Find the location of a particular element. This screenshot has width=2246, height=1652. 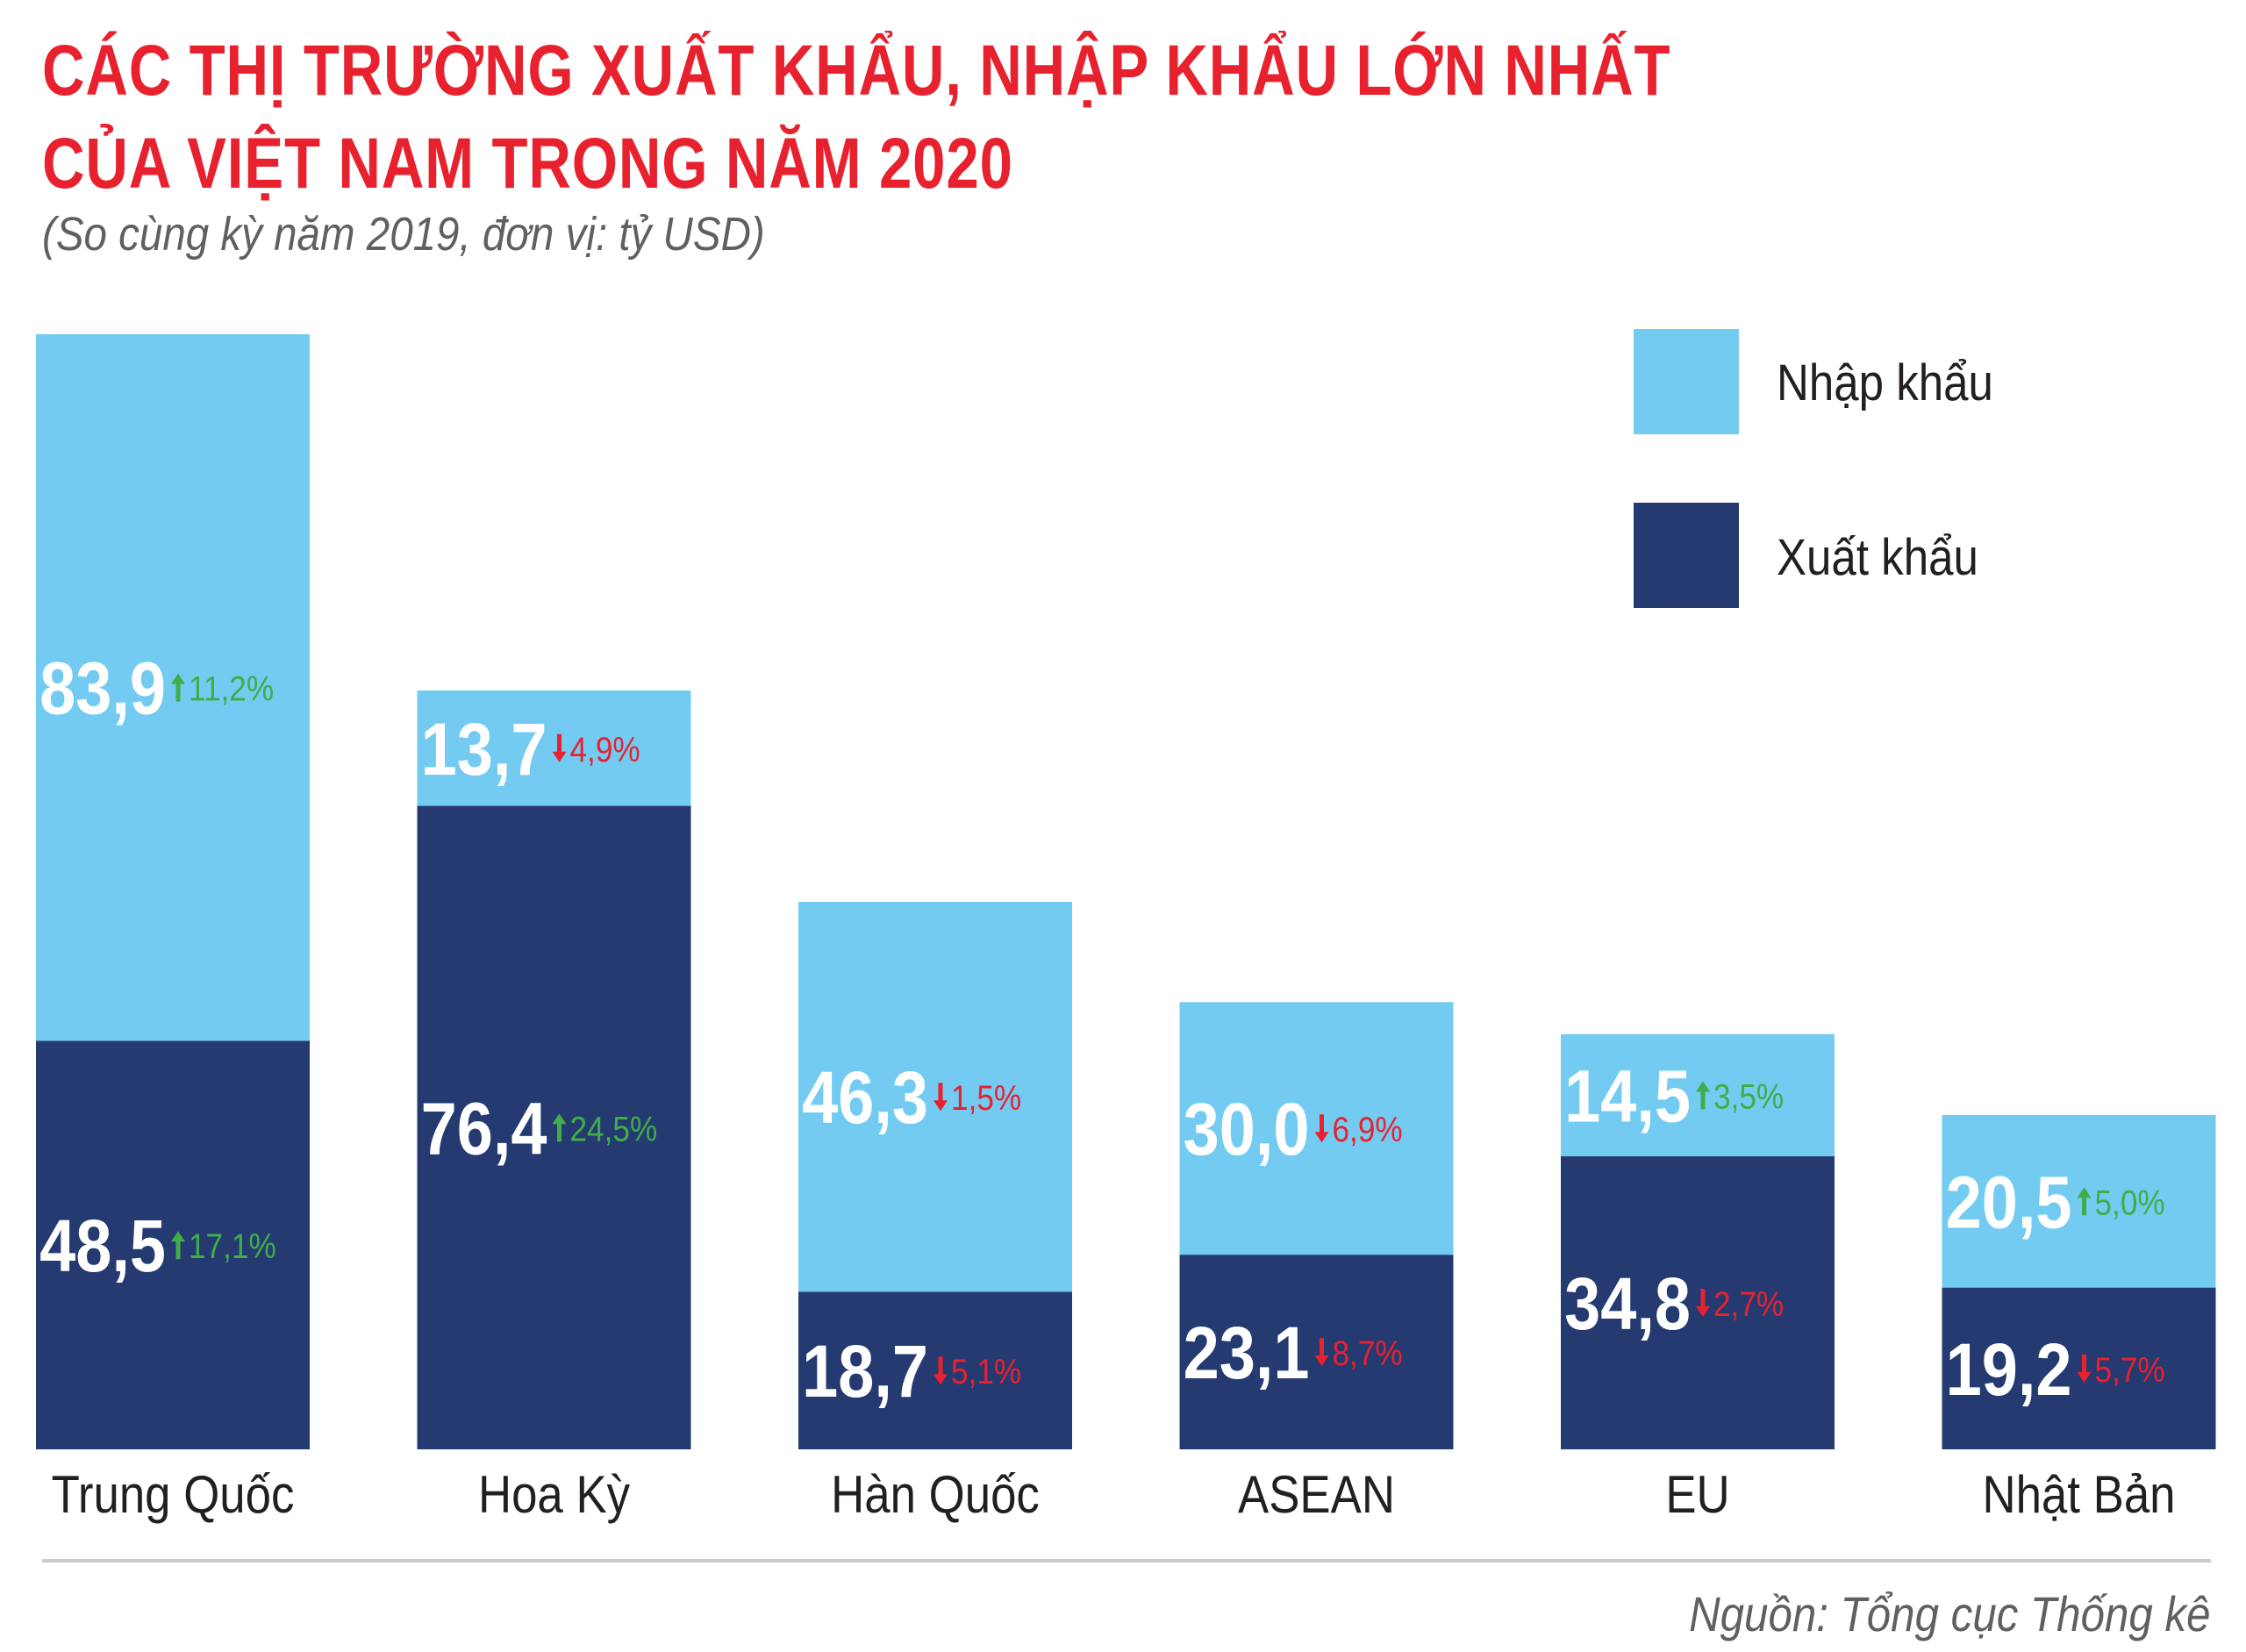

export-value-label: 18,7 is located at coordinates (865, 1371).